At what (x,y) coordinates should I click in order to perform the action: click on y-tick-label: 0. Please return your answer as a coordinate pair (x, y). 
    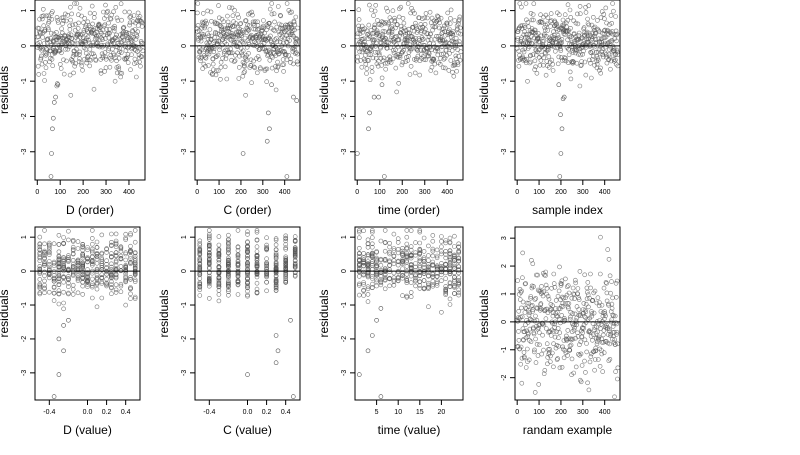
    Looking at the image, I should click on (344, 46).